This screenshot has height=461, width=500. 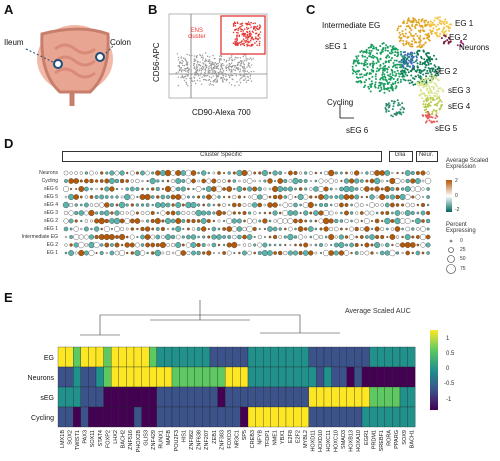 What do you see at coordinates (177, 440) in the screenshot?
I see `heatmap-col-label: POU2F3` at bounding box center [177, 440].